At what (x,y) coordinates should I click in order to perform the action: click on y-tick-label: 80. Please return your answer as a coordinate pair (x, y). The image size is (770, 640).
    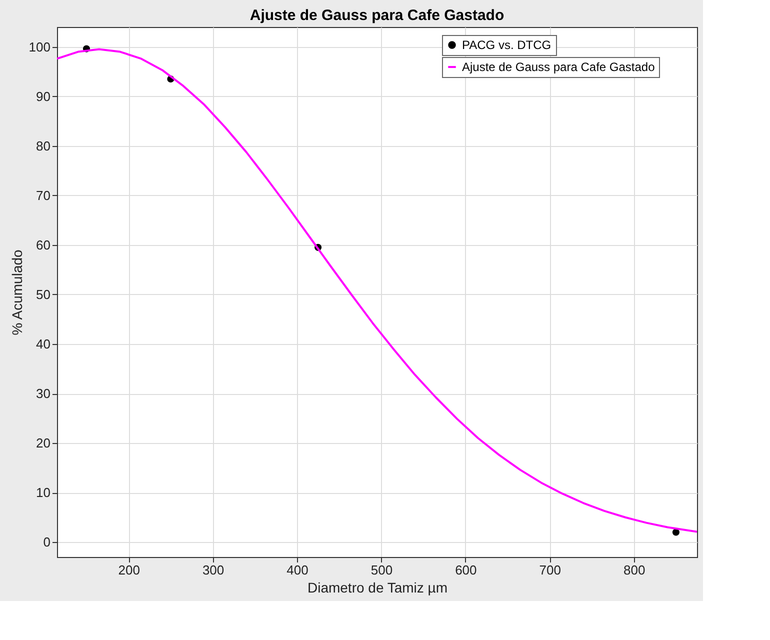
    Looking at the image, I should click on (43, 146).